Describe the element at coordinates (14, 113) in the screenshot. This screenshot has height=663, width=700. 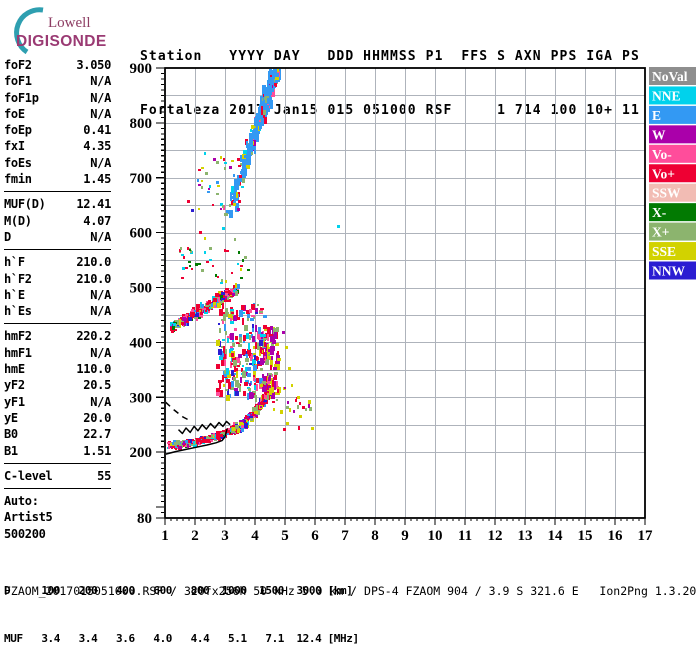
I see `param-label: foE` at that location.